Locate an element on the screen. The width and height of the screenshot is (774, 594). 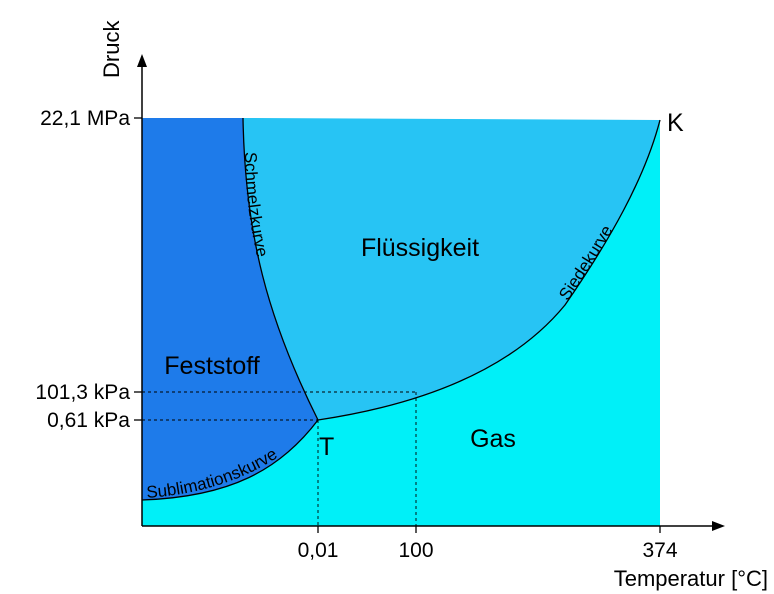
region-label-gas: Gas is located at coordinates (493, 439).